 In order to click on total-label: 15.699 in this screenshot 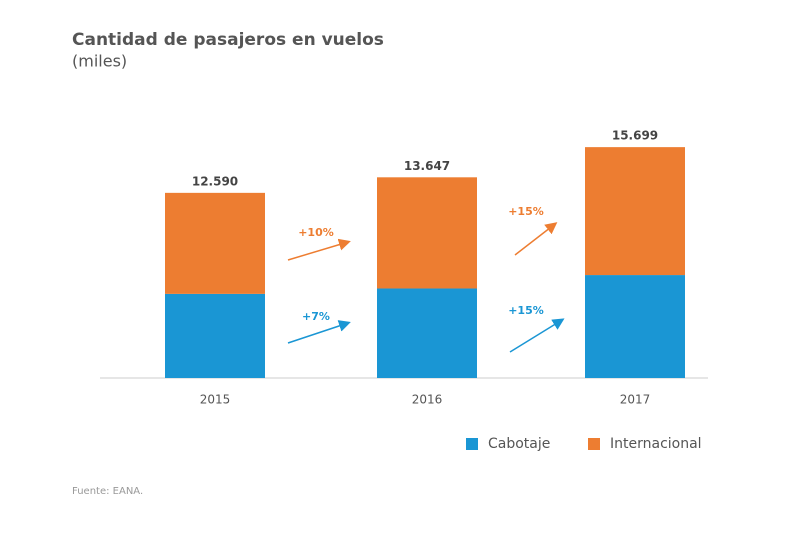, I will do `click(635, 136)`.